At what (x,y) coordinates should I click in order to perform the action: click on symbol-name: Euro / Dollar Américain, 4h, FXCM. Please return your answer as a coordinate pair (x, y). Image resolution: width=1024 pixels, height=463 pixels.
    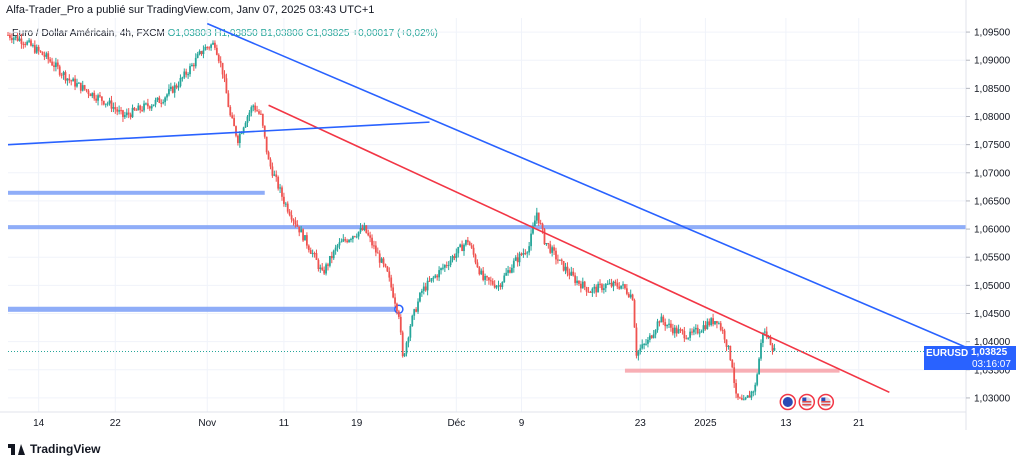
    Looking at the image, I should click on (88, 33).